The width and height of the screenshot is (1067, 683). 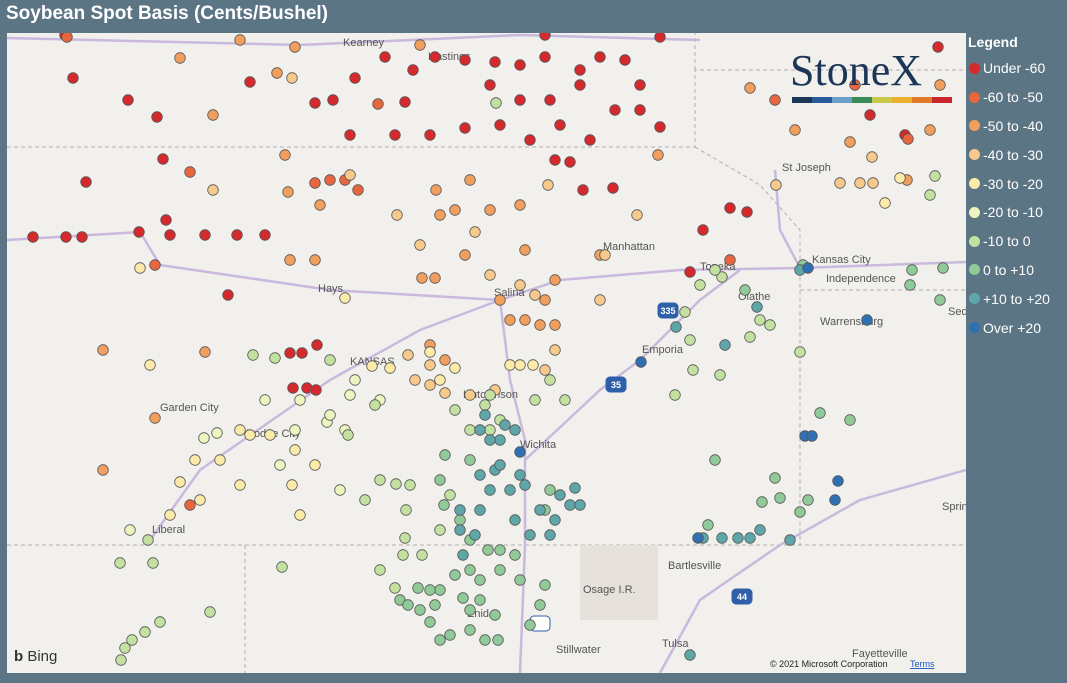 I want to click on legend-item: -30 to -20, so click(x=1009, y=183).